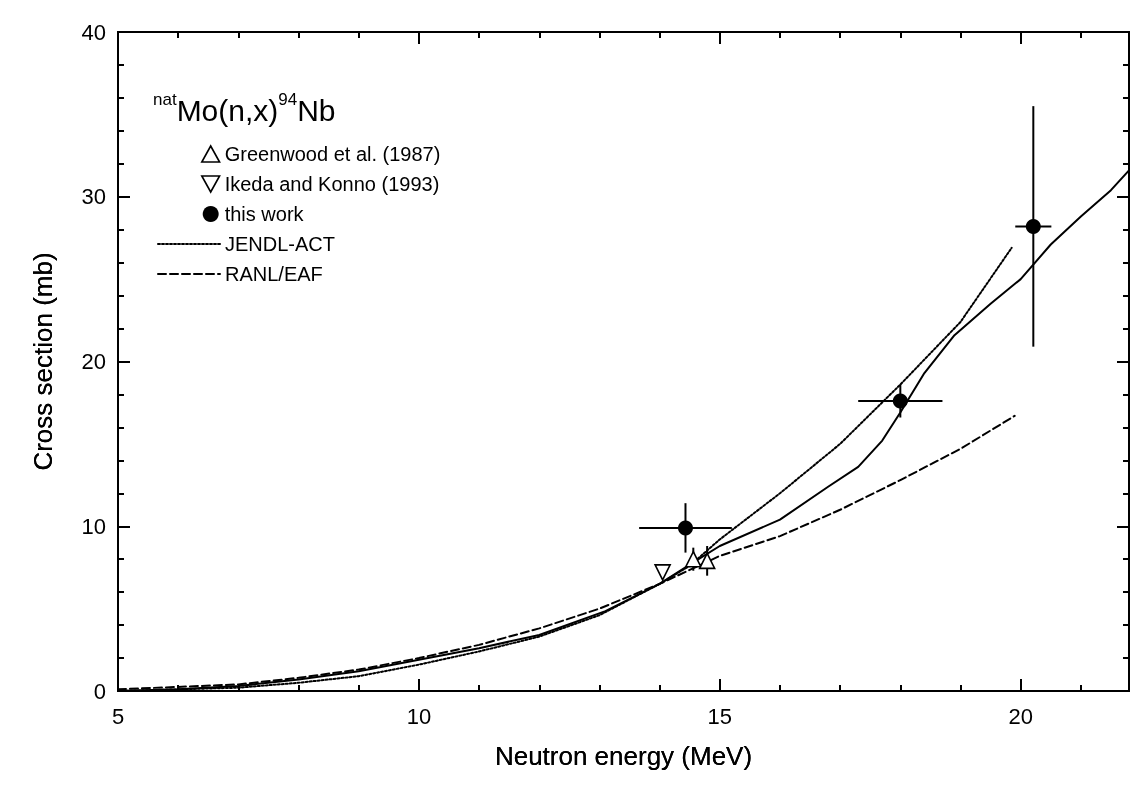  What do you see at coordinates (93, 197) in the screenshot?
I see `y-tick-label: 30` at bounding box center [93, 197].